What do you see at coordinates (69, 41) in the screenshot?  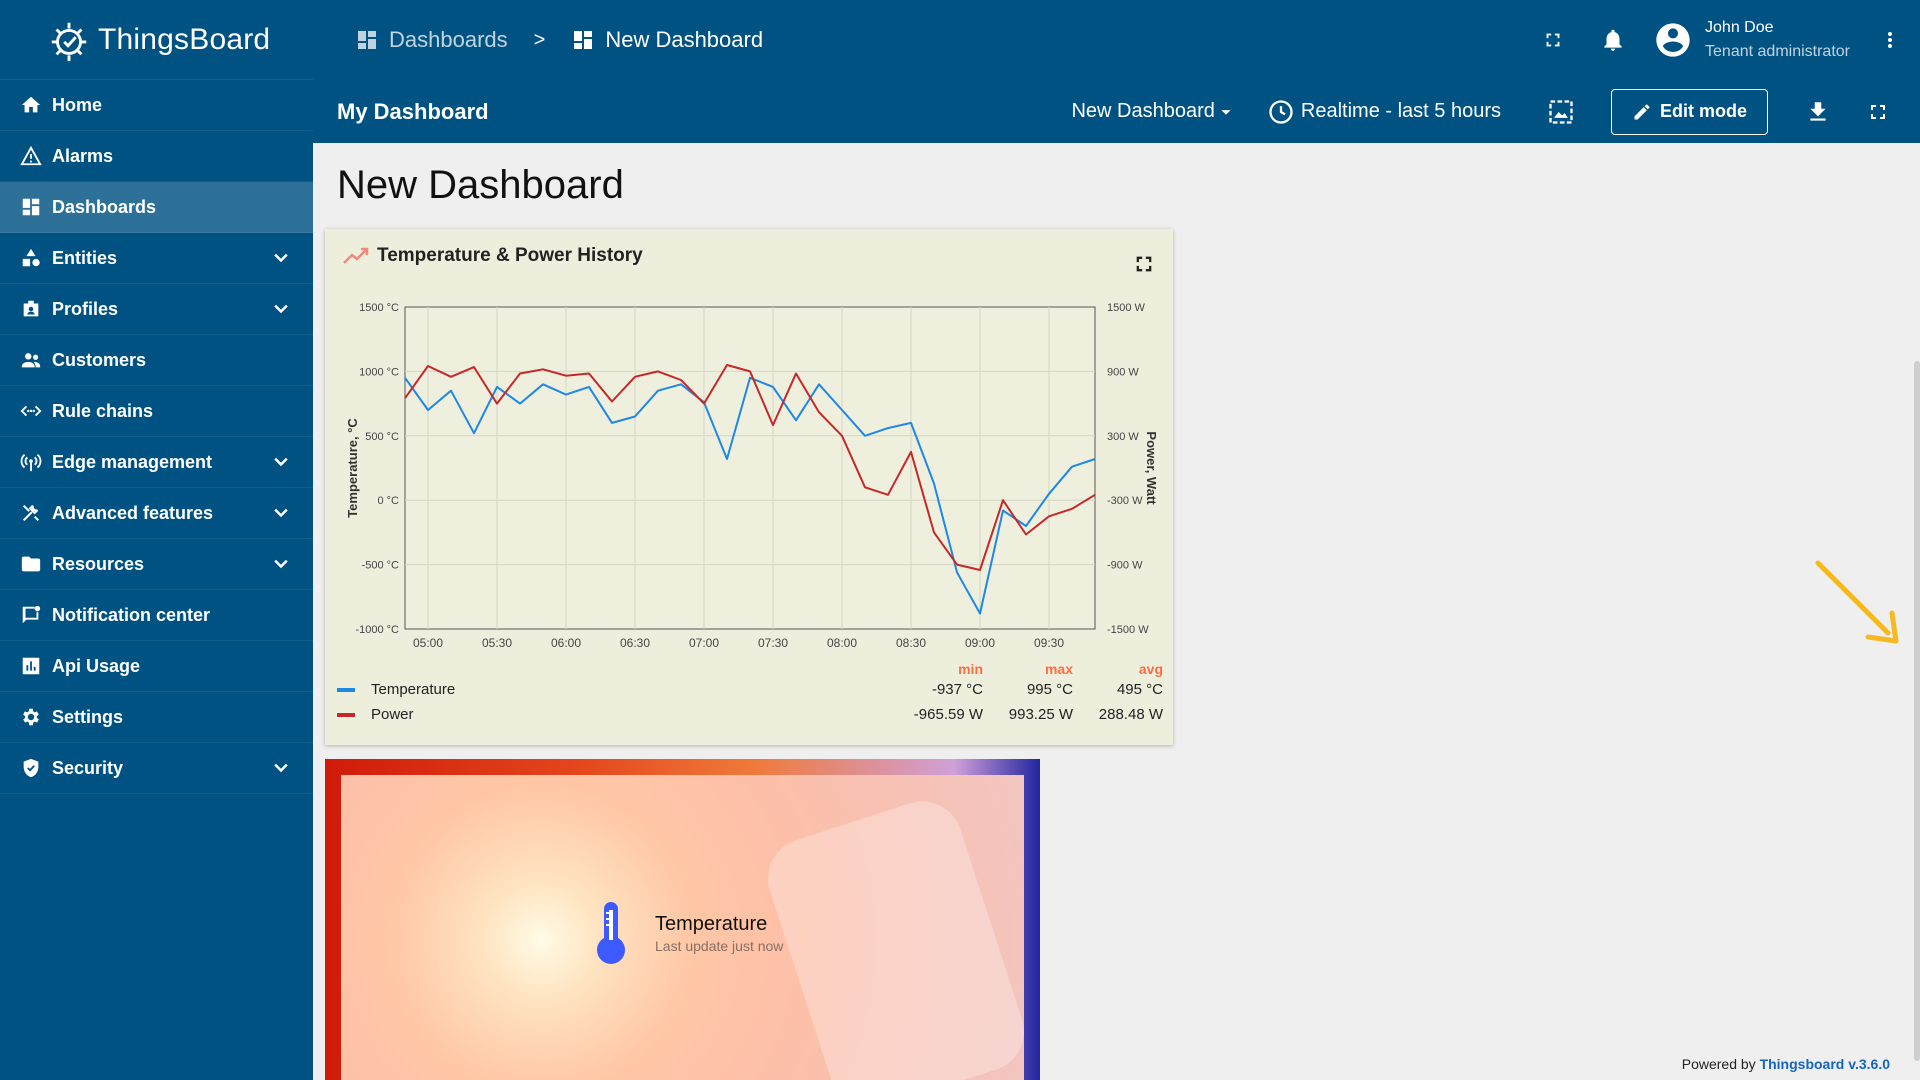 I see `thingsboard-logo-icon` at bounding box center [69, 41].